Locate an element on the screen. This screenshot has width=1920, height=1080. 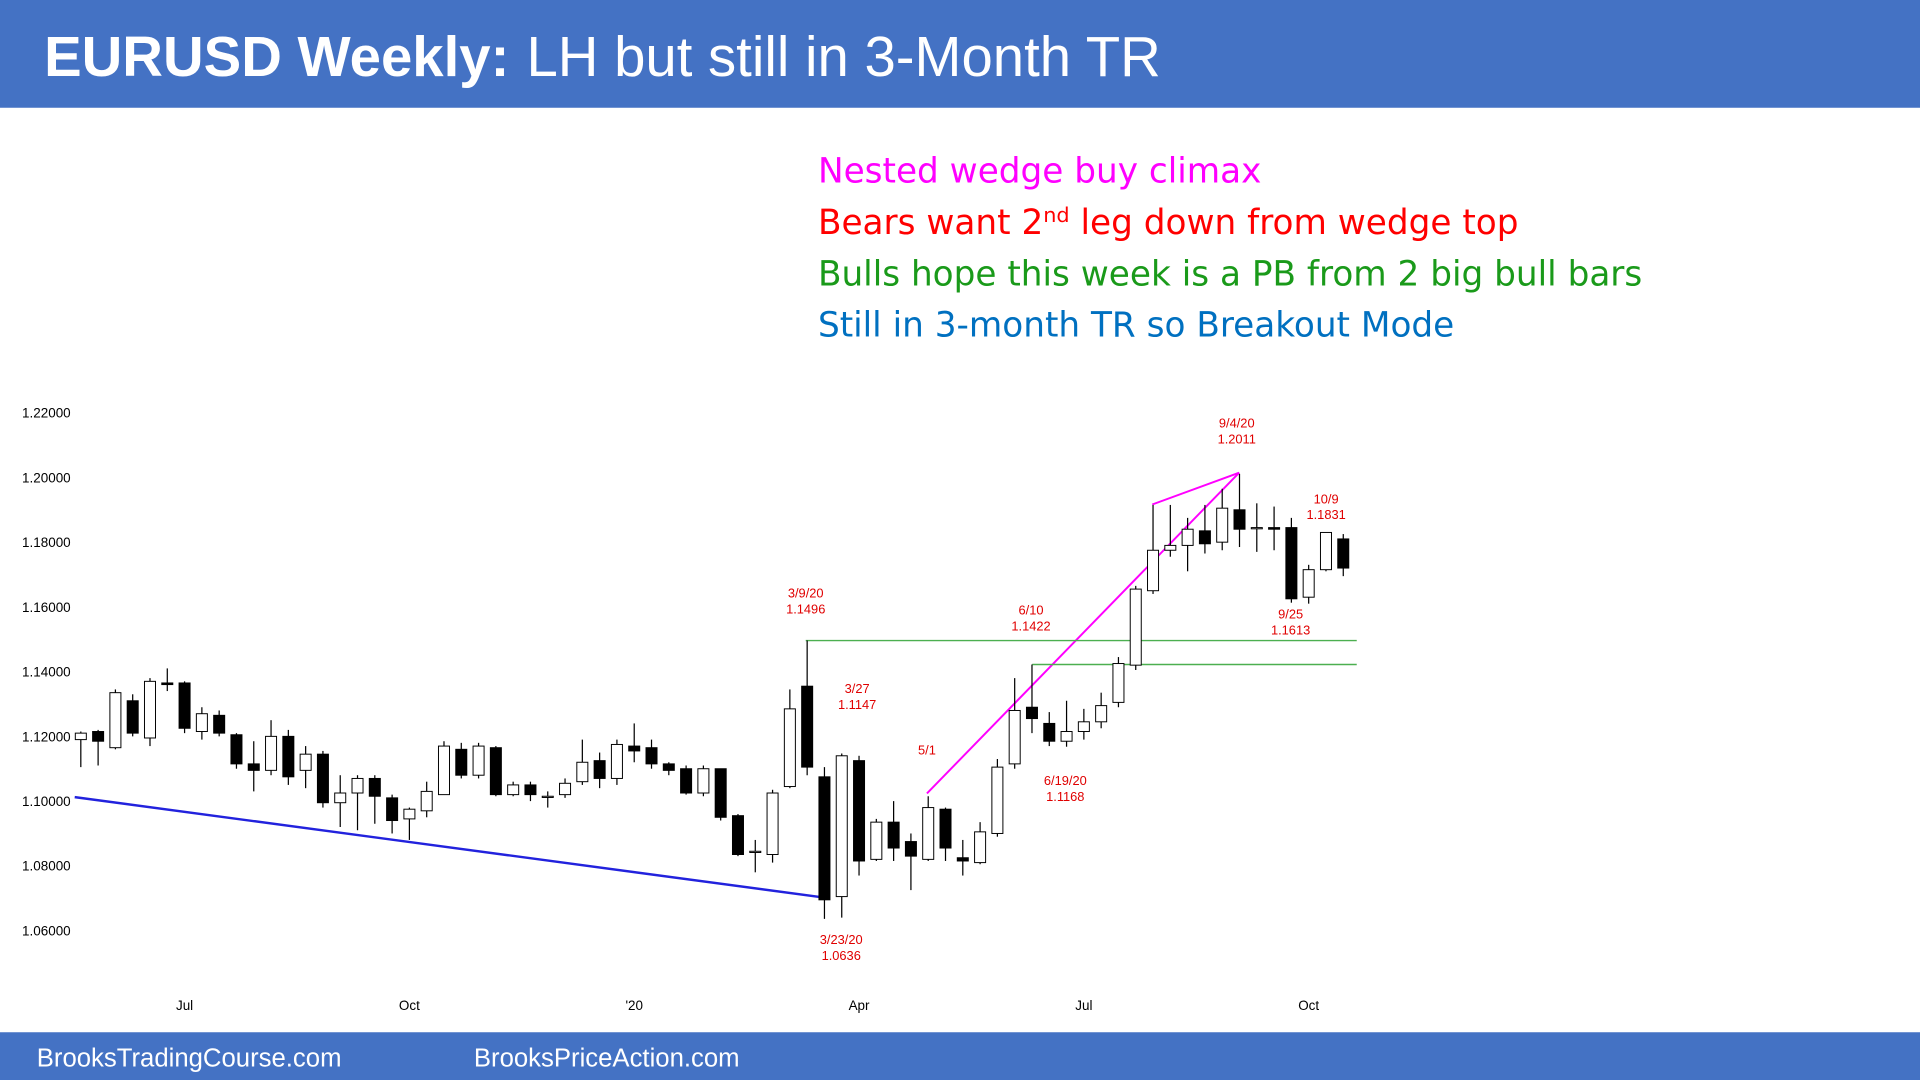
annotation-label: 3/9/20 is located at coordinates (806, 593).